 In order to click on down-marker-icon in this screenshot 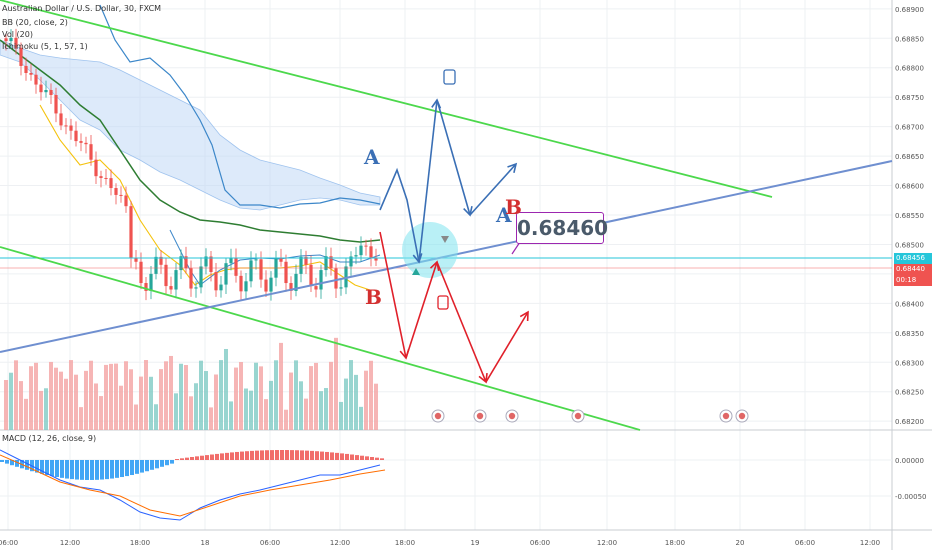, I will do `click(445, 239)`.